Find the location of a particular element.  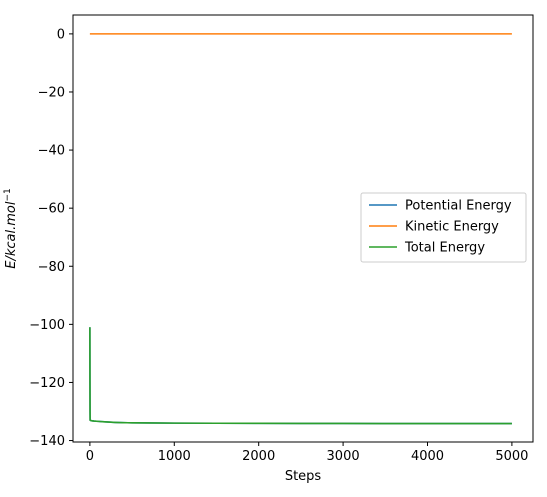

y-axis-label: E/kcal.mol−1 is located at coordinates (11, 228).